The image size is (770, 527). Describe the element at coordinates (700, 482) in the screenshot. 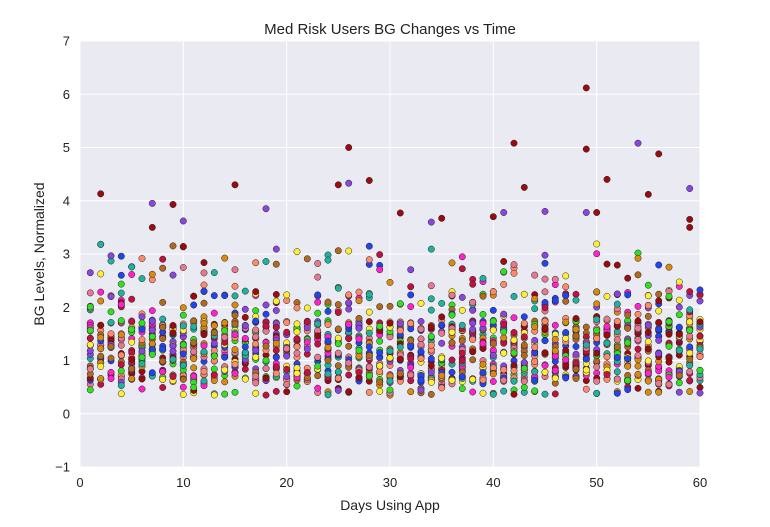

I see `x-tick-label: 60` at that location.